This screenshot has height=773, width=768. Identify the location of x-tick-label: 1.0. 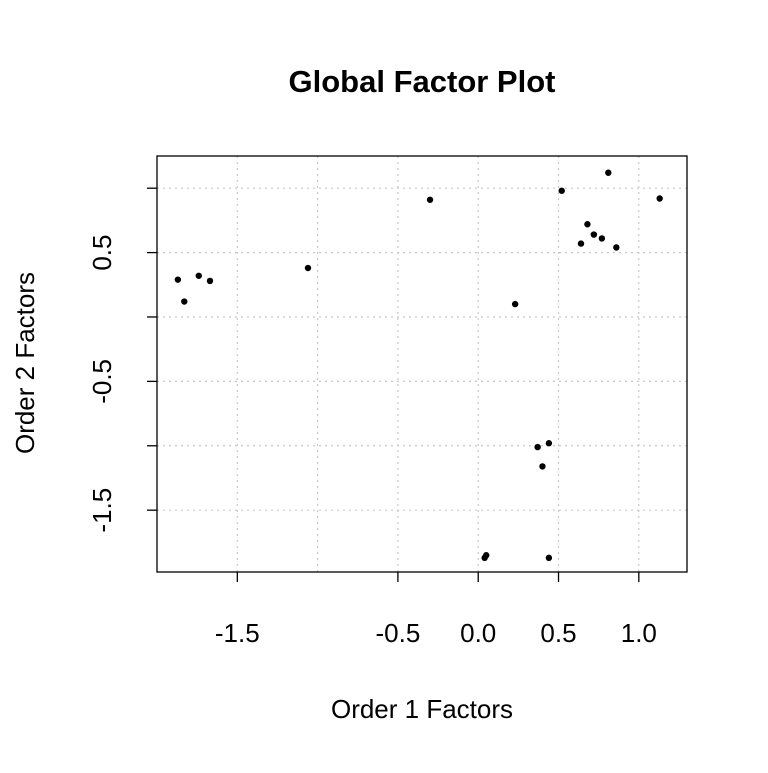
(639, 633).